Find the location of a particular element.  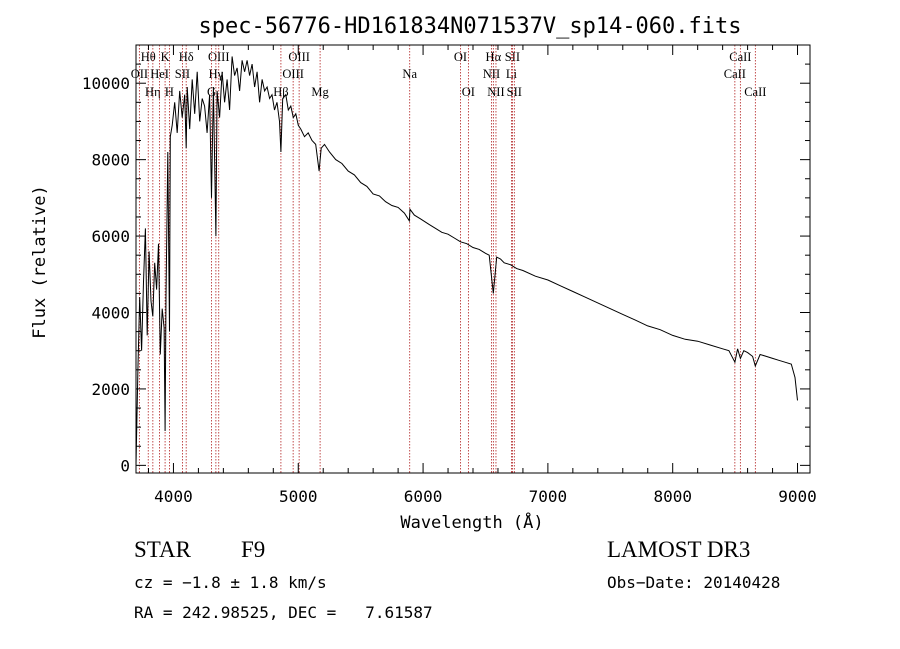

marker-label-24: CaII is located at coordinates (740, 57).